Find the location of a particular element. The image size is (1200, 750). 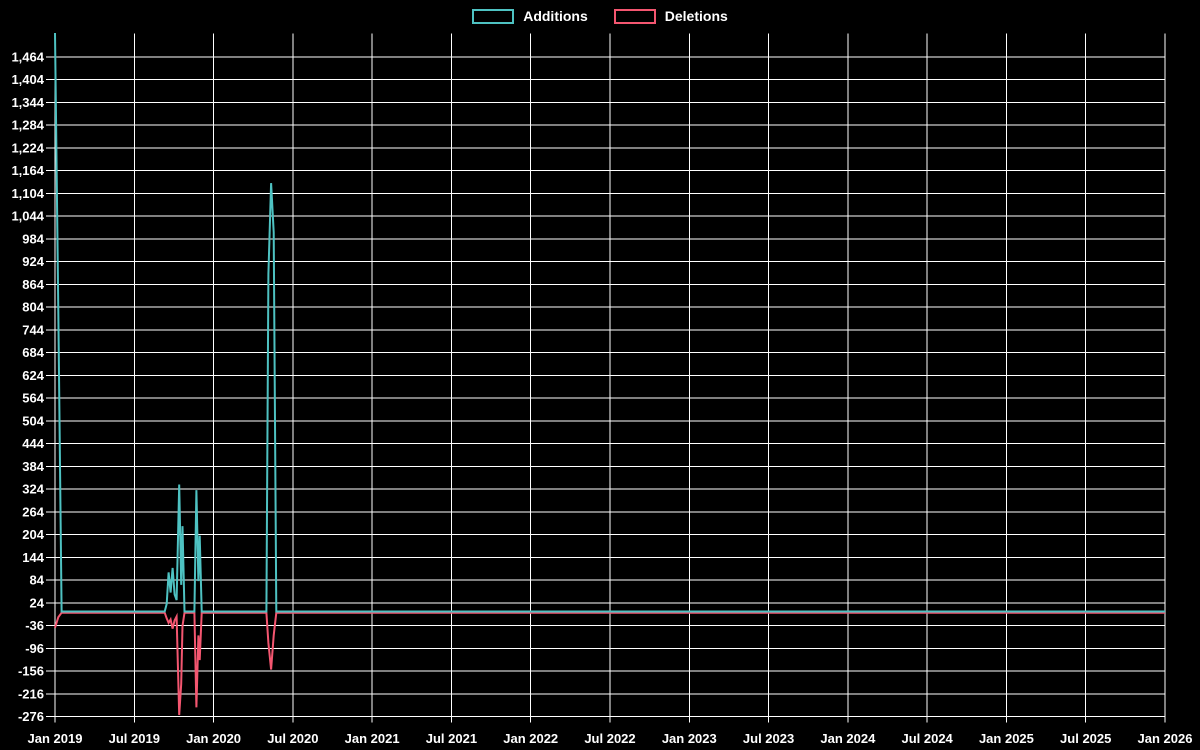

x-tick-label: Jul 2024 is located at coordinates (927, 738).